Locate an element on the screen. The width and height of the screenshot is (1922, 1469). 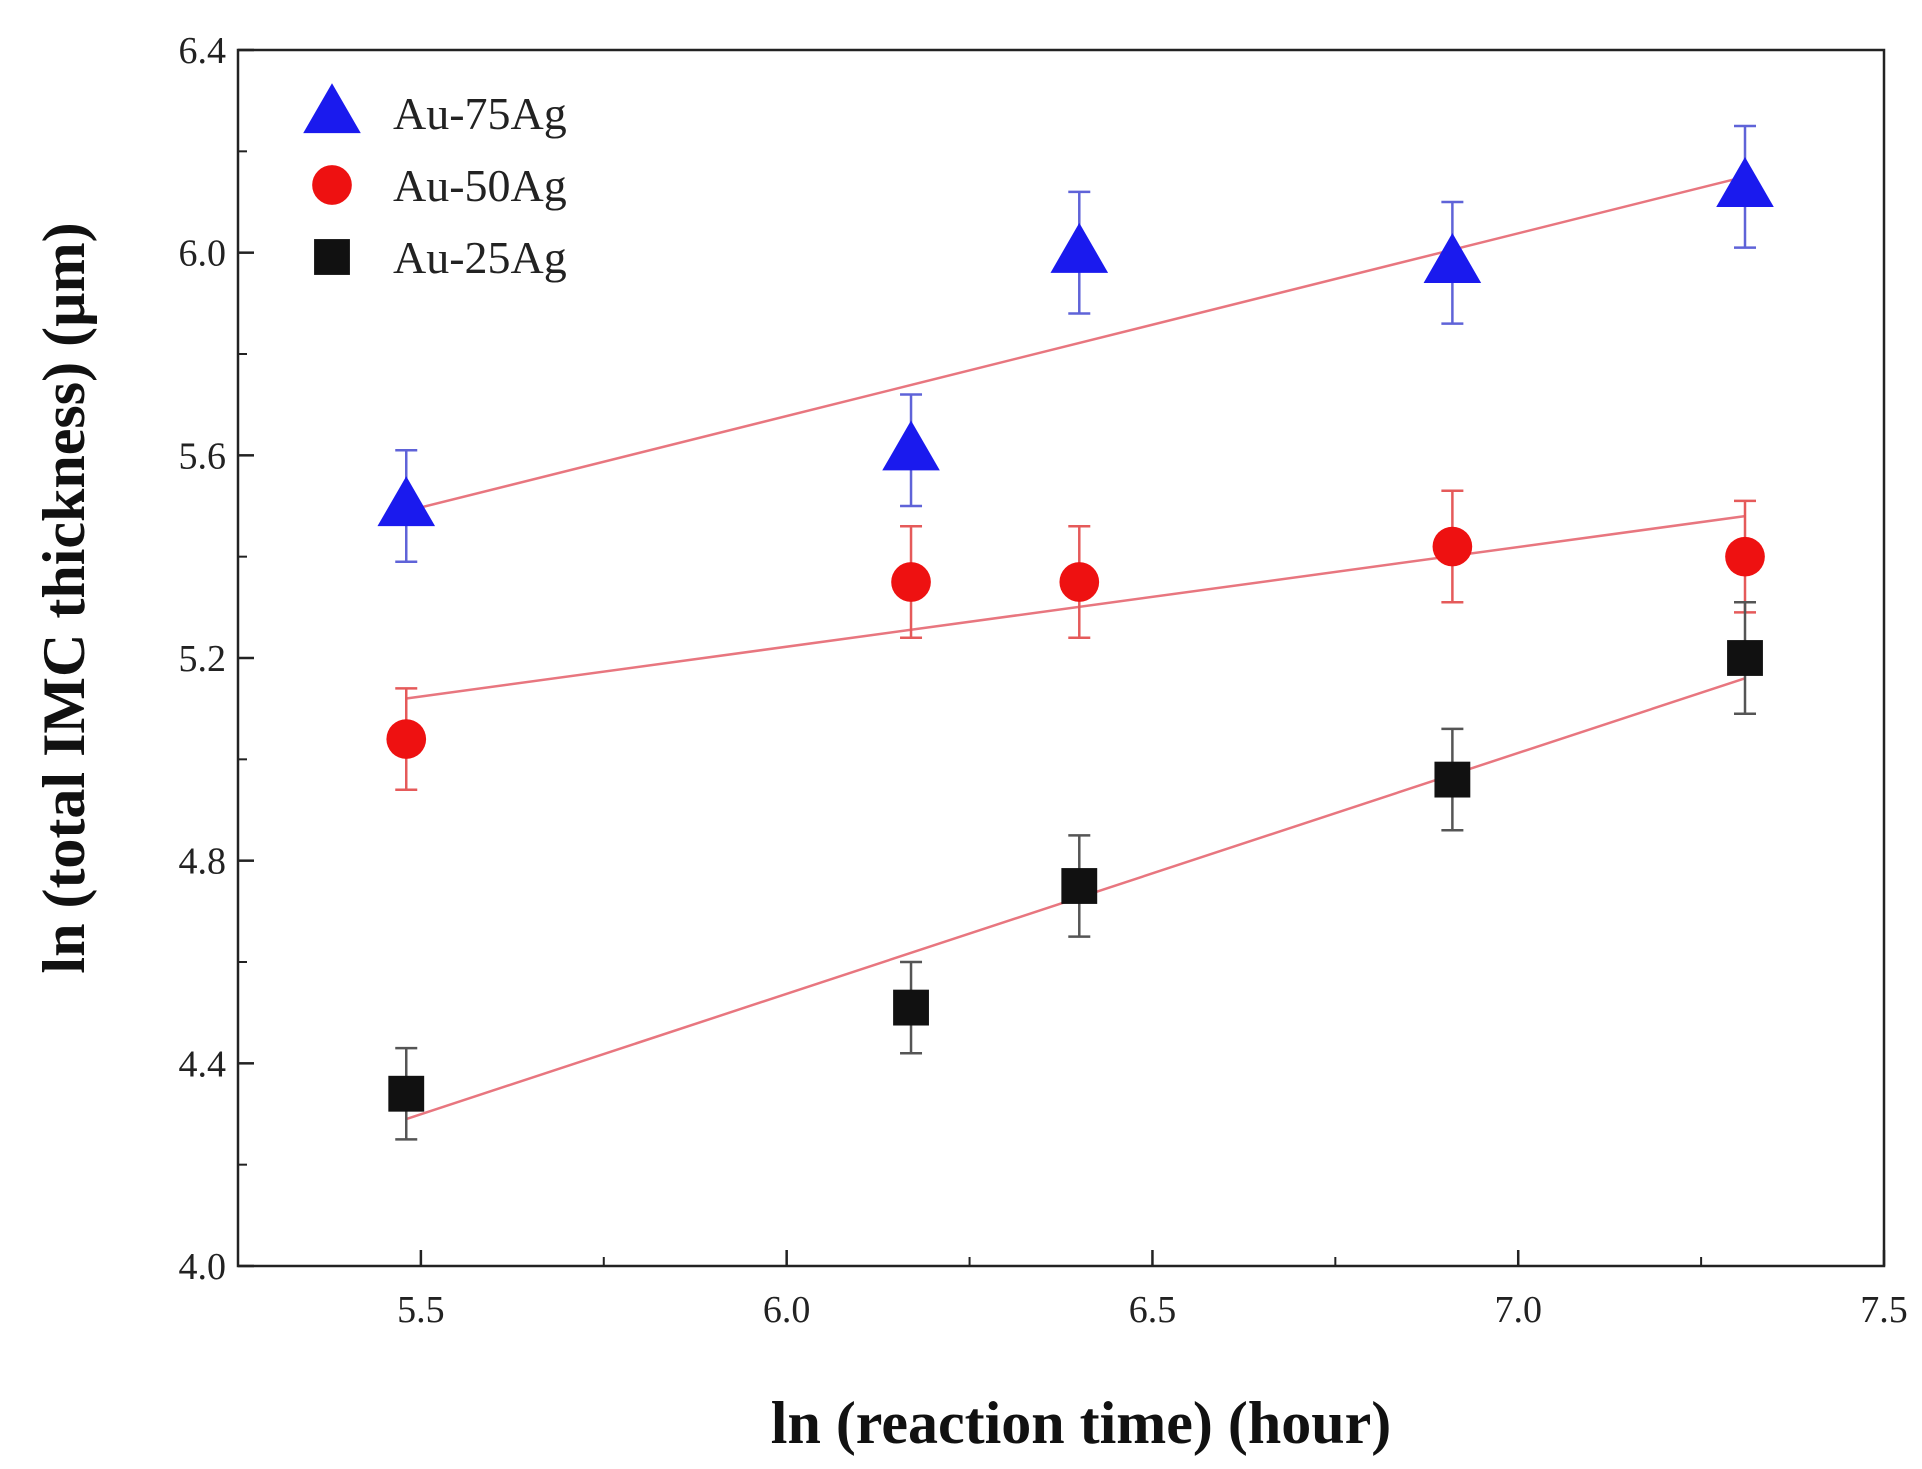
y-tick-label: 5.6 is located at coordinates (203, 456).